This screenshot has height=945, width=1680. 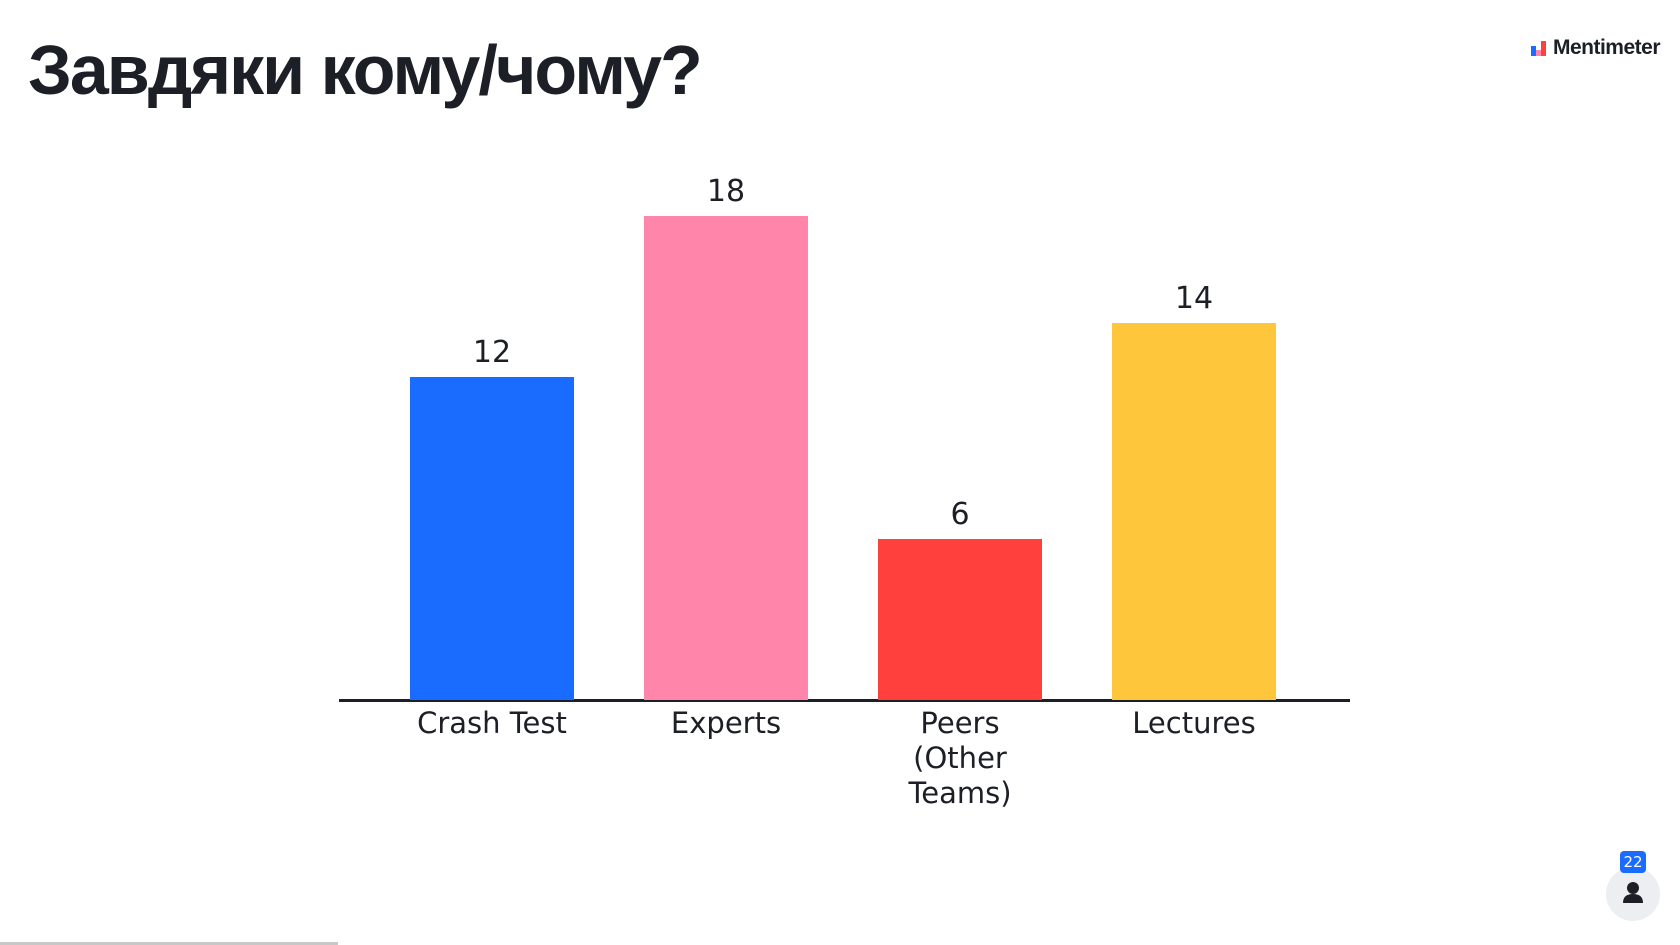 I want to click on value-label: 12, so click(x=492, y=353).